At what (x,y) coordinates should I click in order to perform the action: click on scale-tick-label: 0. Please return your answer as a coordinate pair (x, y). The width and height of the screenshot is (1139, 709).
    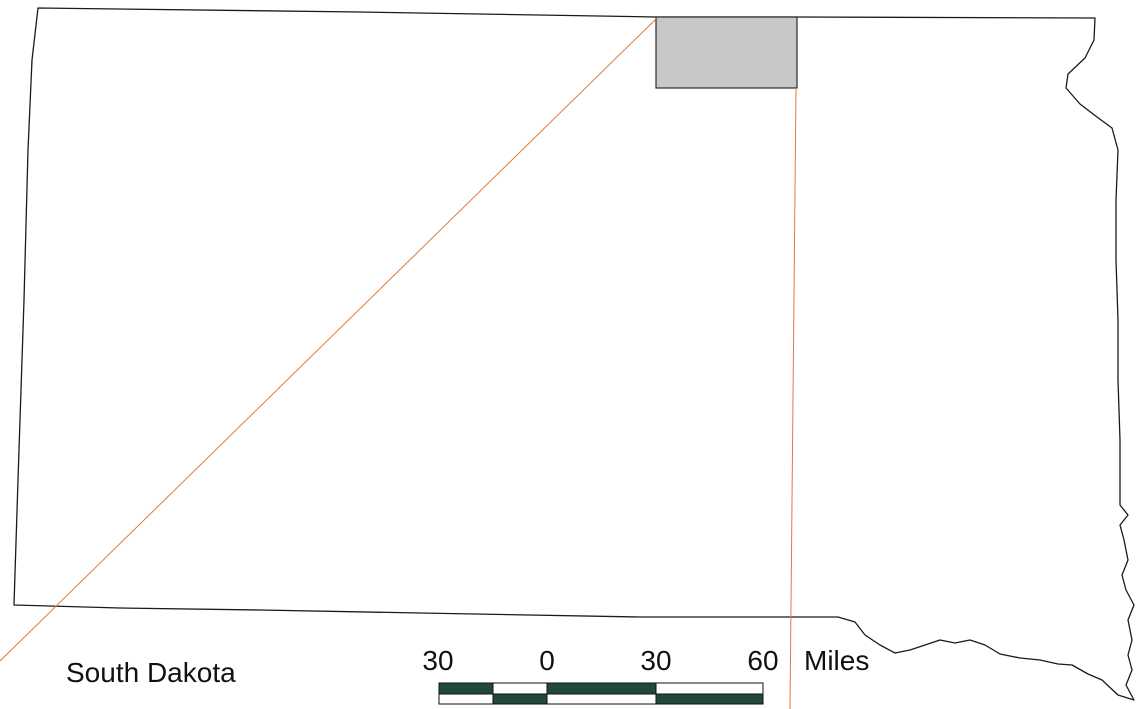
    Looking at the image, I should click on (547, 660).